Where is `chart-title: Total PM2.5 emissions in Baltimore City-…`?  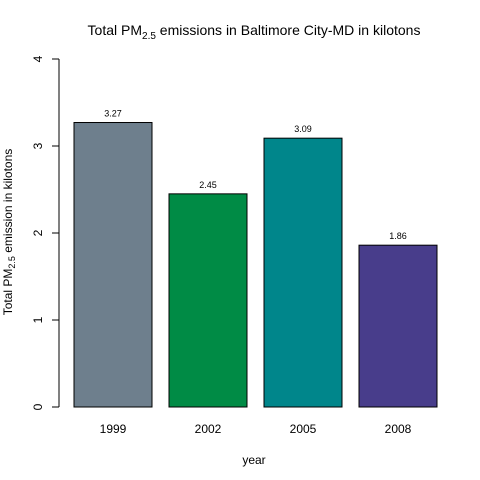 chart-title: Total PM2.5 emissions in Baltimore City-… is located at coordinates (254, 32).